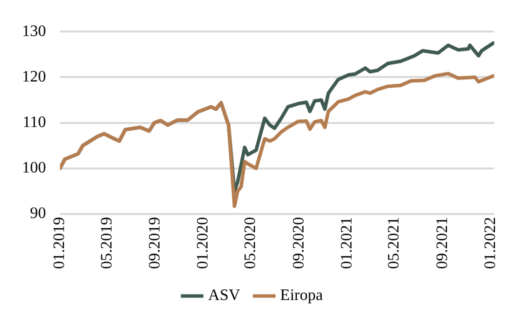 The image size is (521, 322). What do you see at coordinates (301, 295) in the screenshot?
I see `legend-label: Eiropa` at bounding box center [301, 295].